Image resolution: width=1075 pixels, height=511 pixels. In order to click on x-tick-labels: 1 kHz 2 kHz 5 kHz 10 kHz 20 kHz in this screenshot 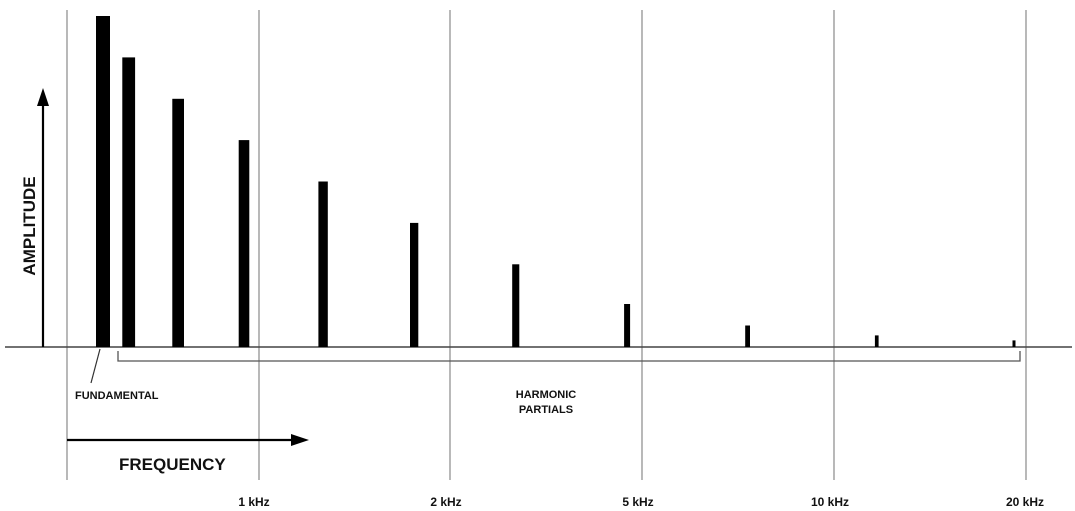, I will do `click(641, 502)`.